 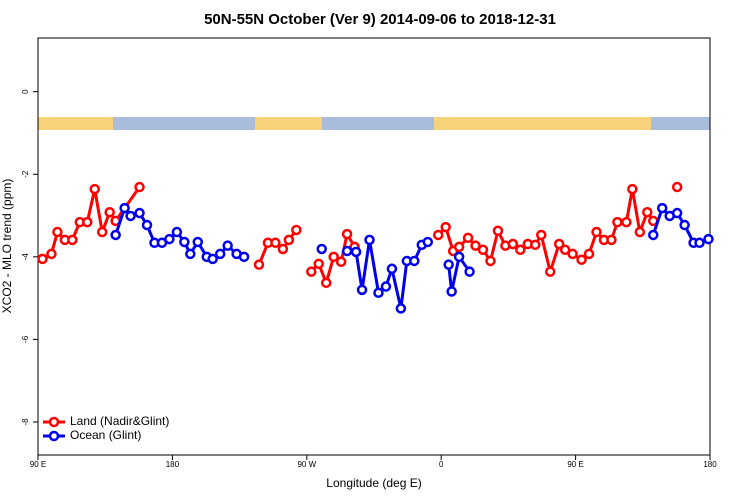 What do you see at coordinates (7, 246) in the screenshot?
I see `y-axis-label: XCO2 - MLO trend (ppm)` at bounding box center [7, 246].